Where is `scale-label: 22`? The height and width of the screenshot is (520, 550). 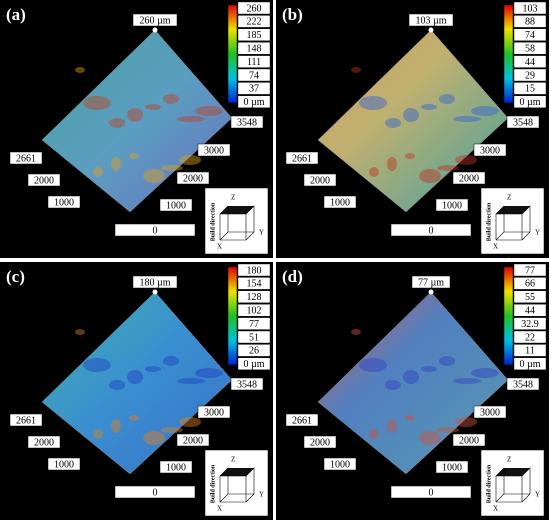
scale-label: 22 is located at coordinates (530, 337).